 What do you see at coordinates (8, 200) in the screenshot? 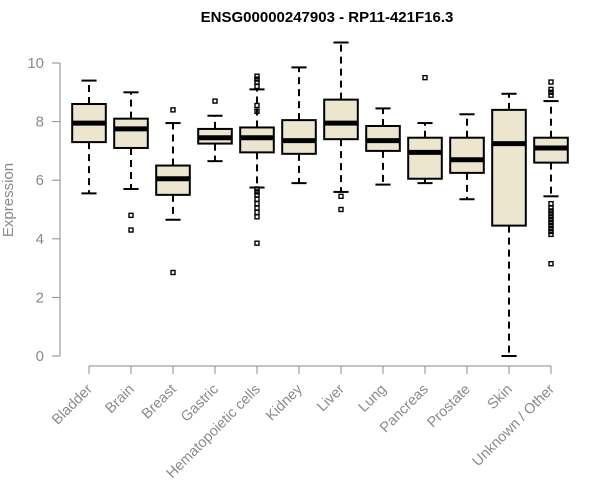
I see `y-axis-label: Expression` at bounding box center [8, 200].